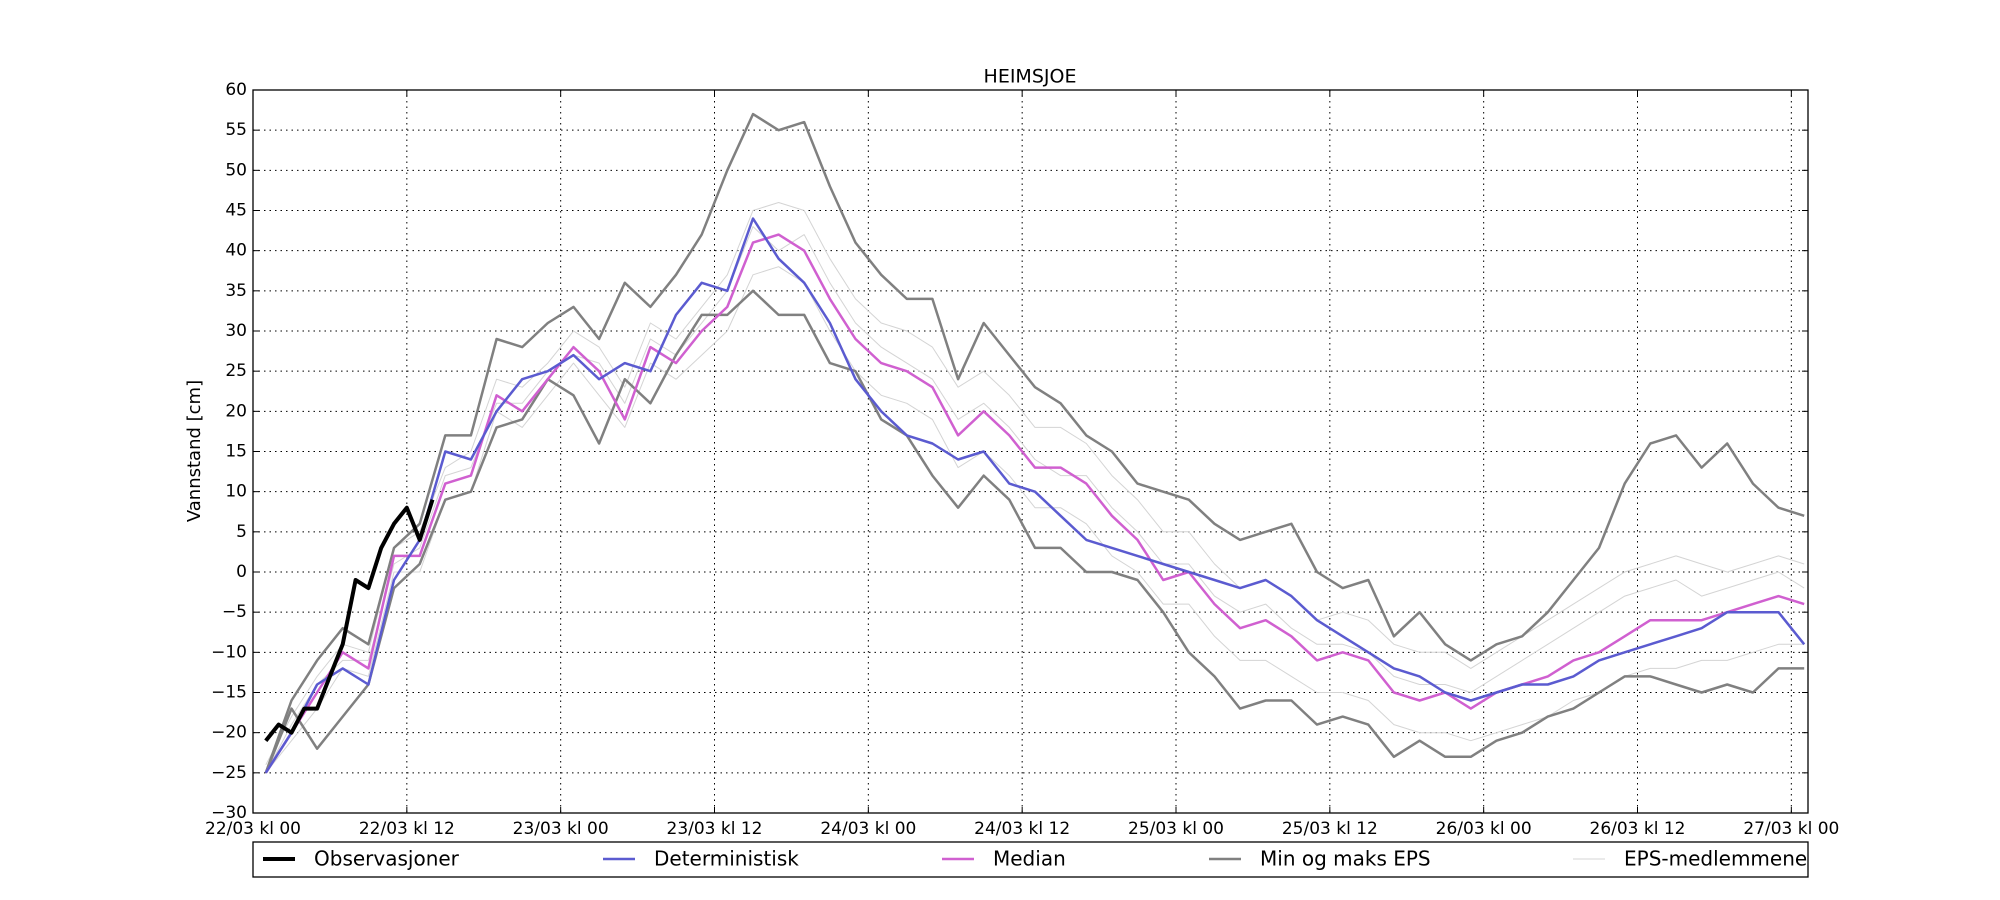  What do you see at coordinates (1176, 829) in the screenshot?
I see `x-tick-label: 25/03 kl 00` at bounding box center [1176, 829].